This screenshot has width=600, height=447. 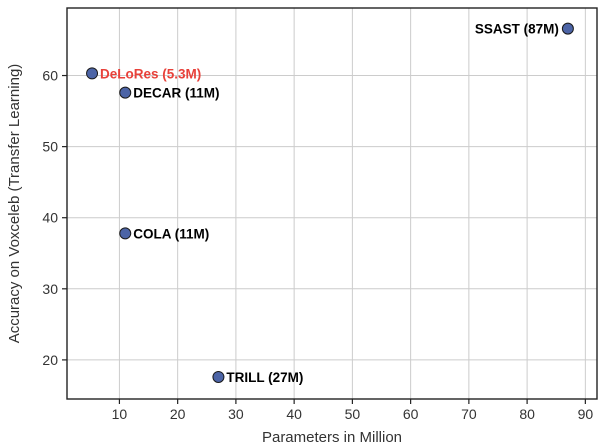 What do you see at coordinates (332, 437) in the screenshot?
I see `x-axis-label: Parameters in Million` at bounding box center [332, 437].